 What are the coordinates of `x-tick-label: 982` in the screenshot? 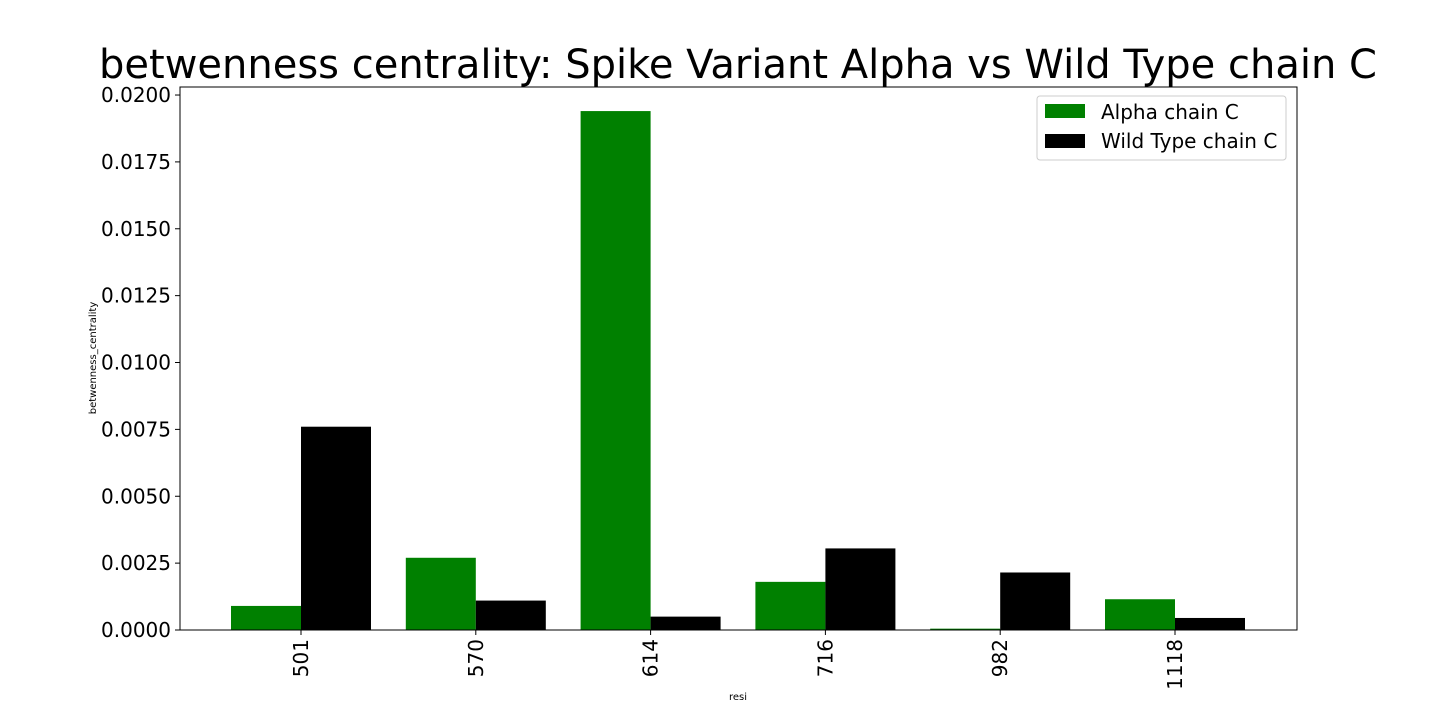 It's located at (1000, 658).